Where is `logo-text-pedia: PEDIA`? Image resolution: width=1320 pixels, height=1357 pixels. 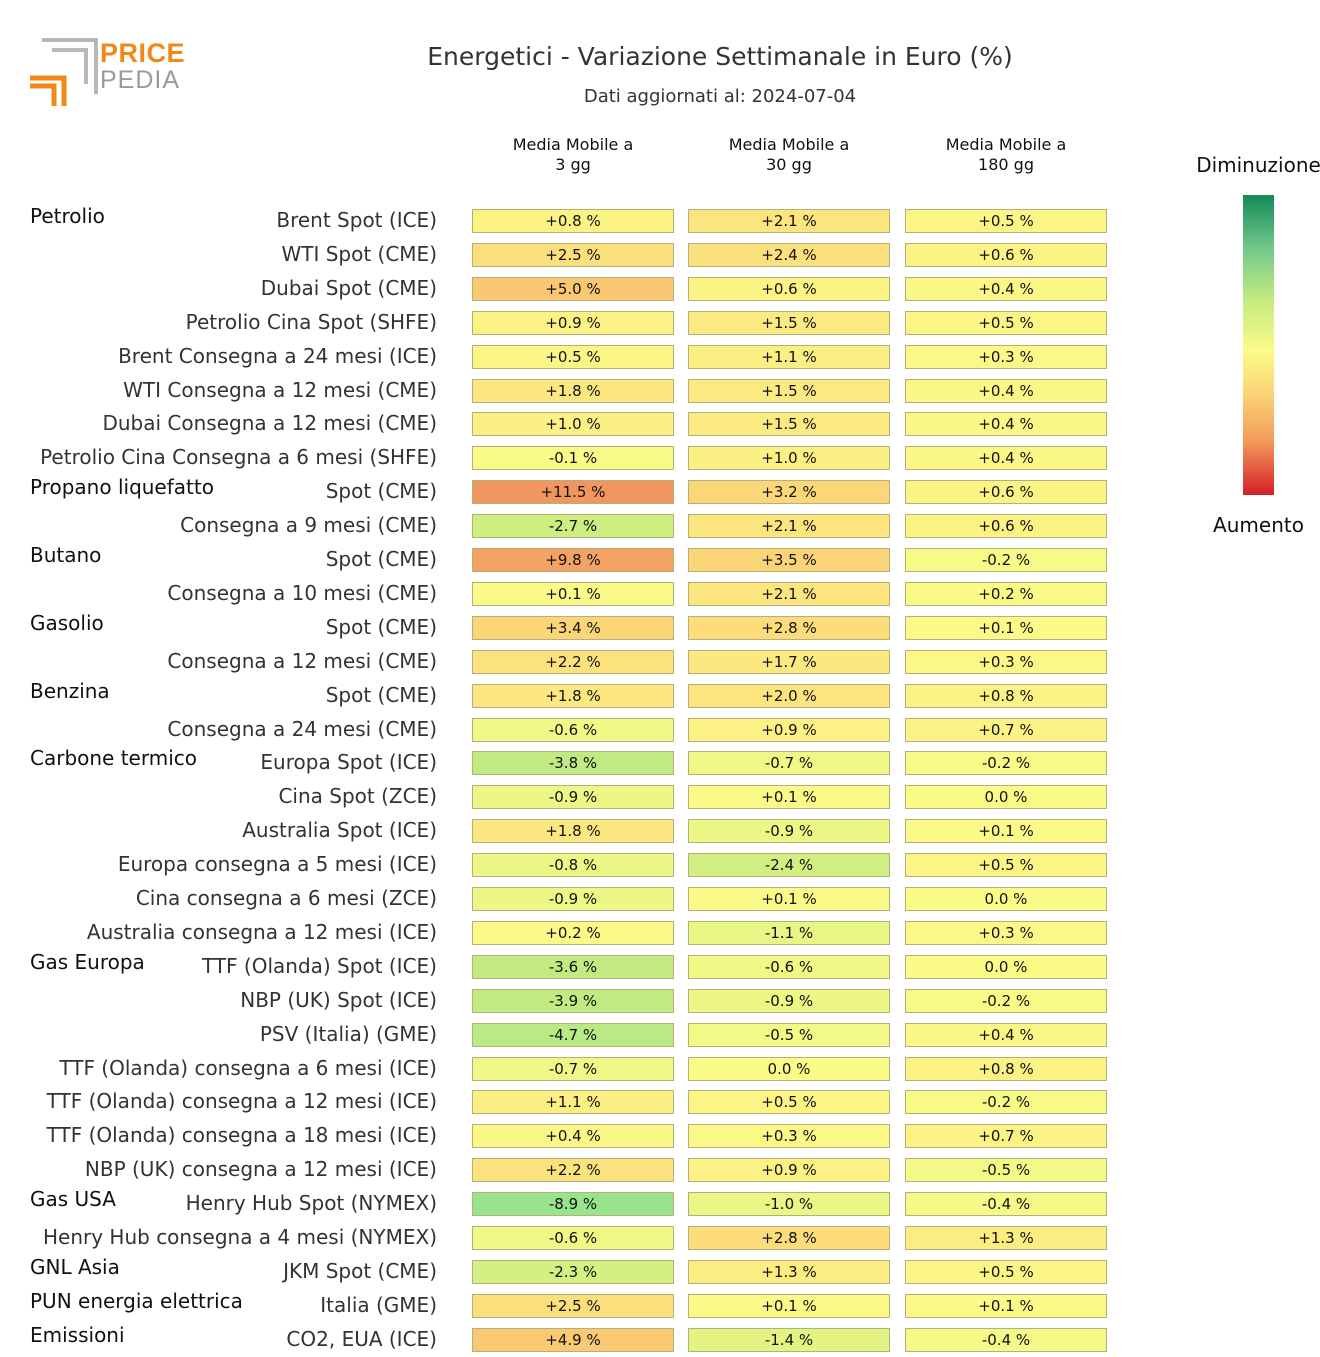 logo-text-pedia: PEDIA is located at coordinates (140, 80).